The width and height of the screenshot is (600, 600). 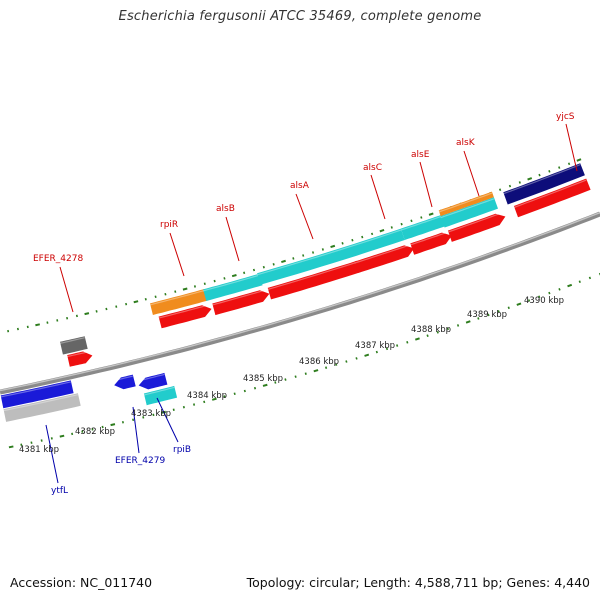 I want to click on alsE-arrow-shine, so click(x=428, y=238).